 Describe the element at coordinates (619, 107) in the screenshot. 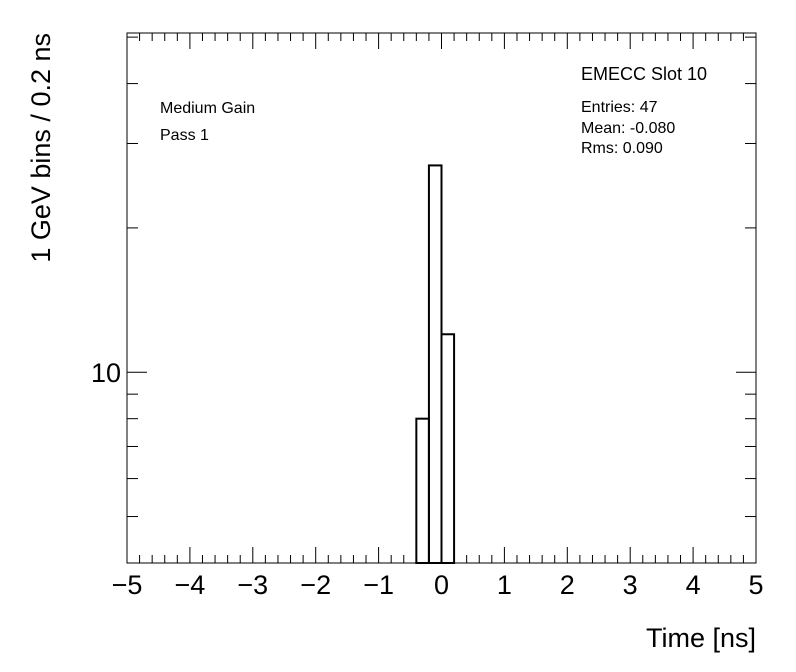

I see `stats-entries: Entries: 47` at that location.